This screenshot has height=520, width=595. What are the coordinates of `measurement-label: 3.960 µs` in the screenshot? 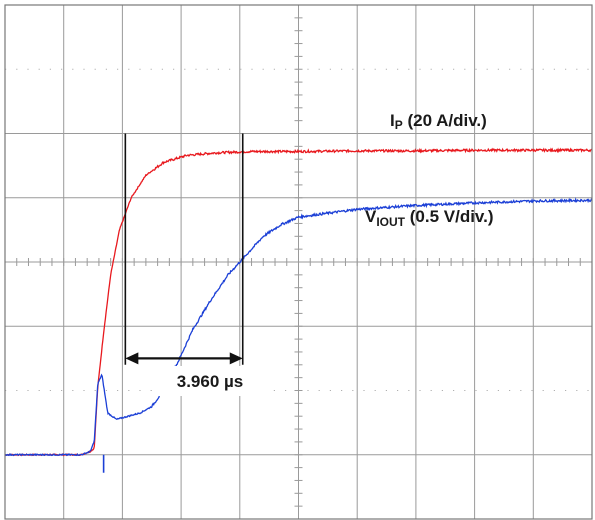 It's located at (210, 381).